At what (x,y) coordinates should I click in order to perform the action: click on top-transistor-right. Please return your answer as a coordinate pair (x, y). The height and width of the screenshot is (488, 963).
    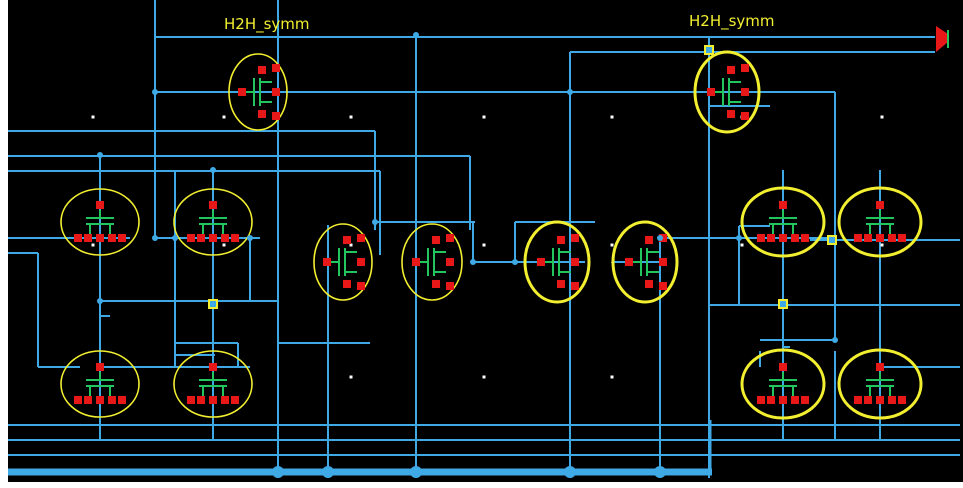
    Looking at the image, I should click on (727, 92).